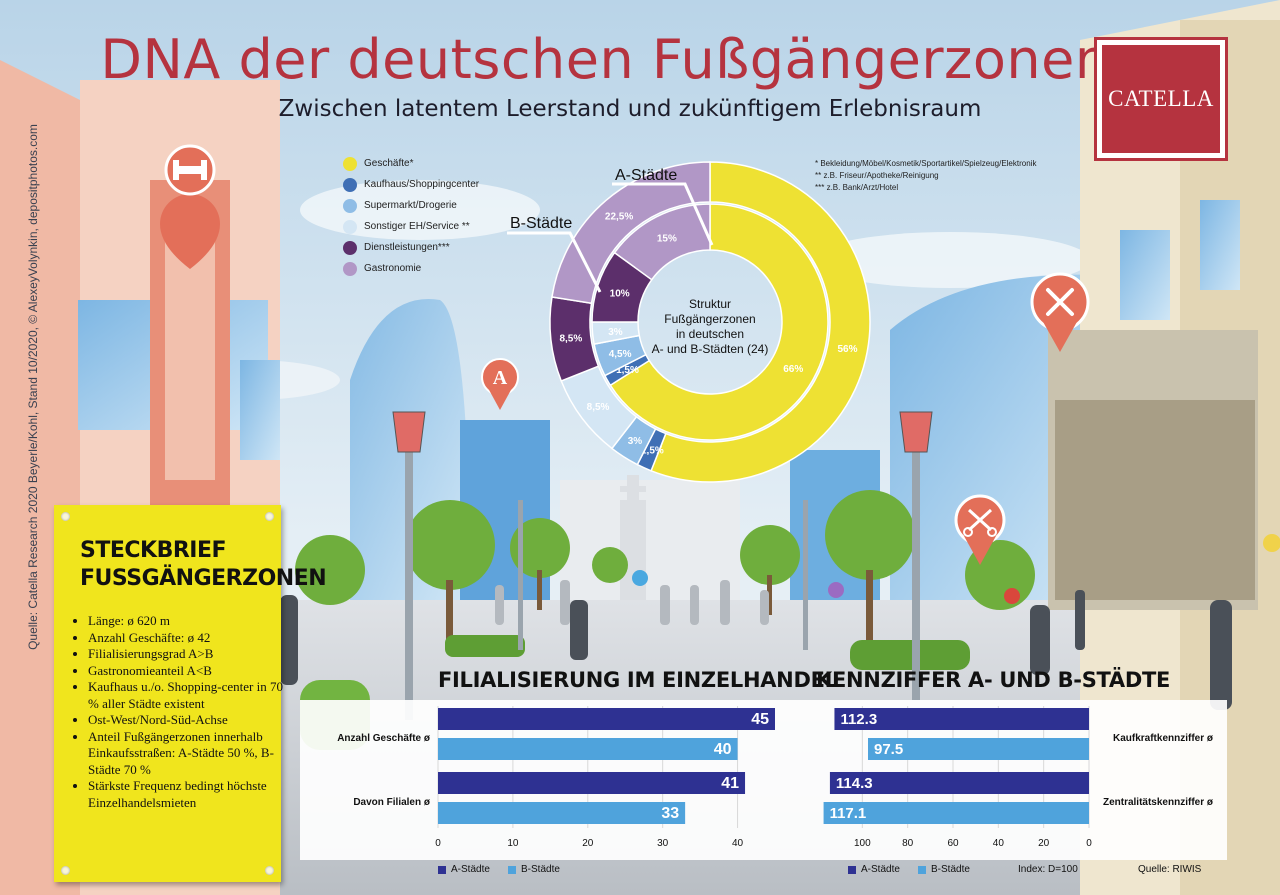 This screenshot has width=1280, height=895. I want to click on chart-panel, so click(1177, 780).